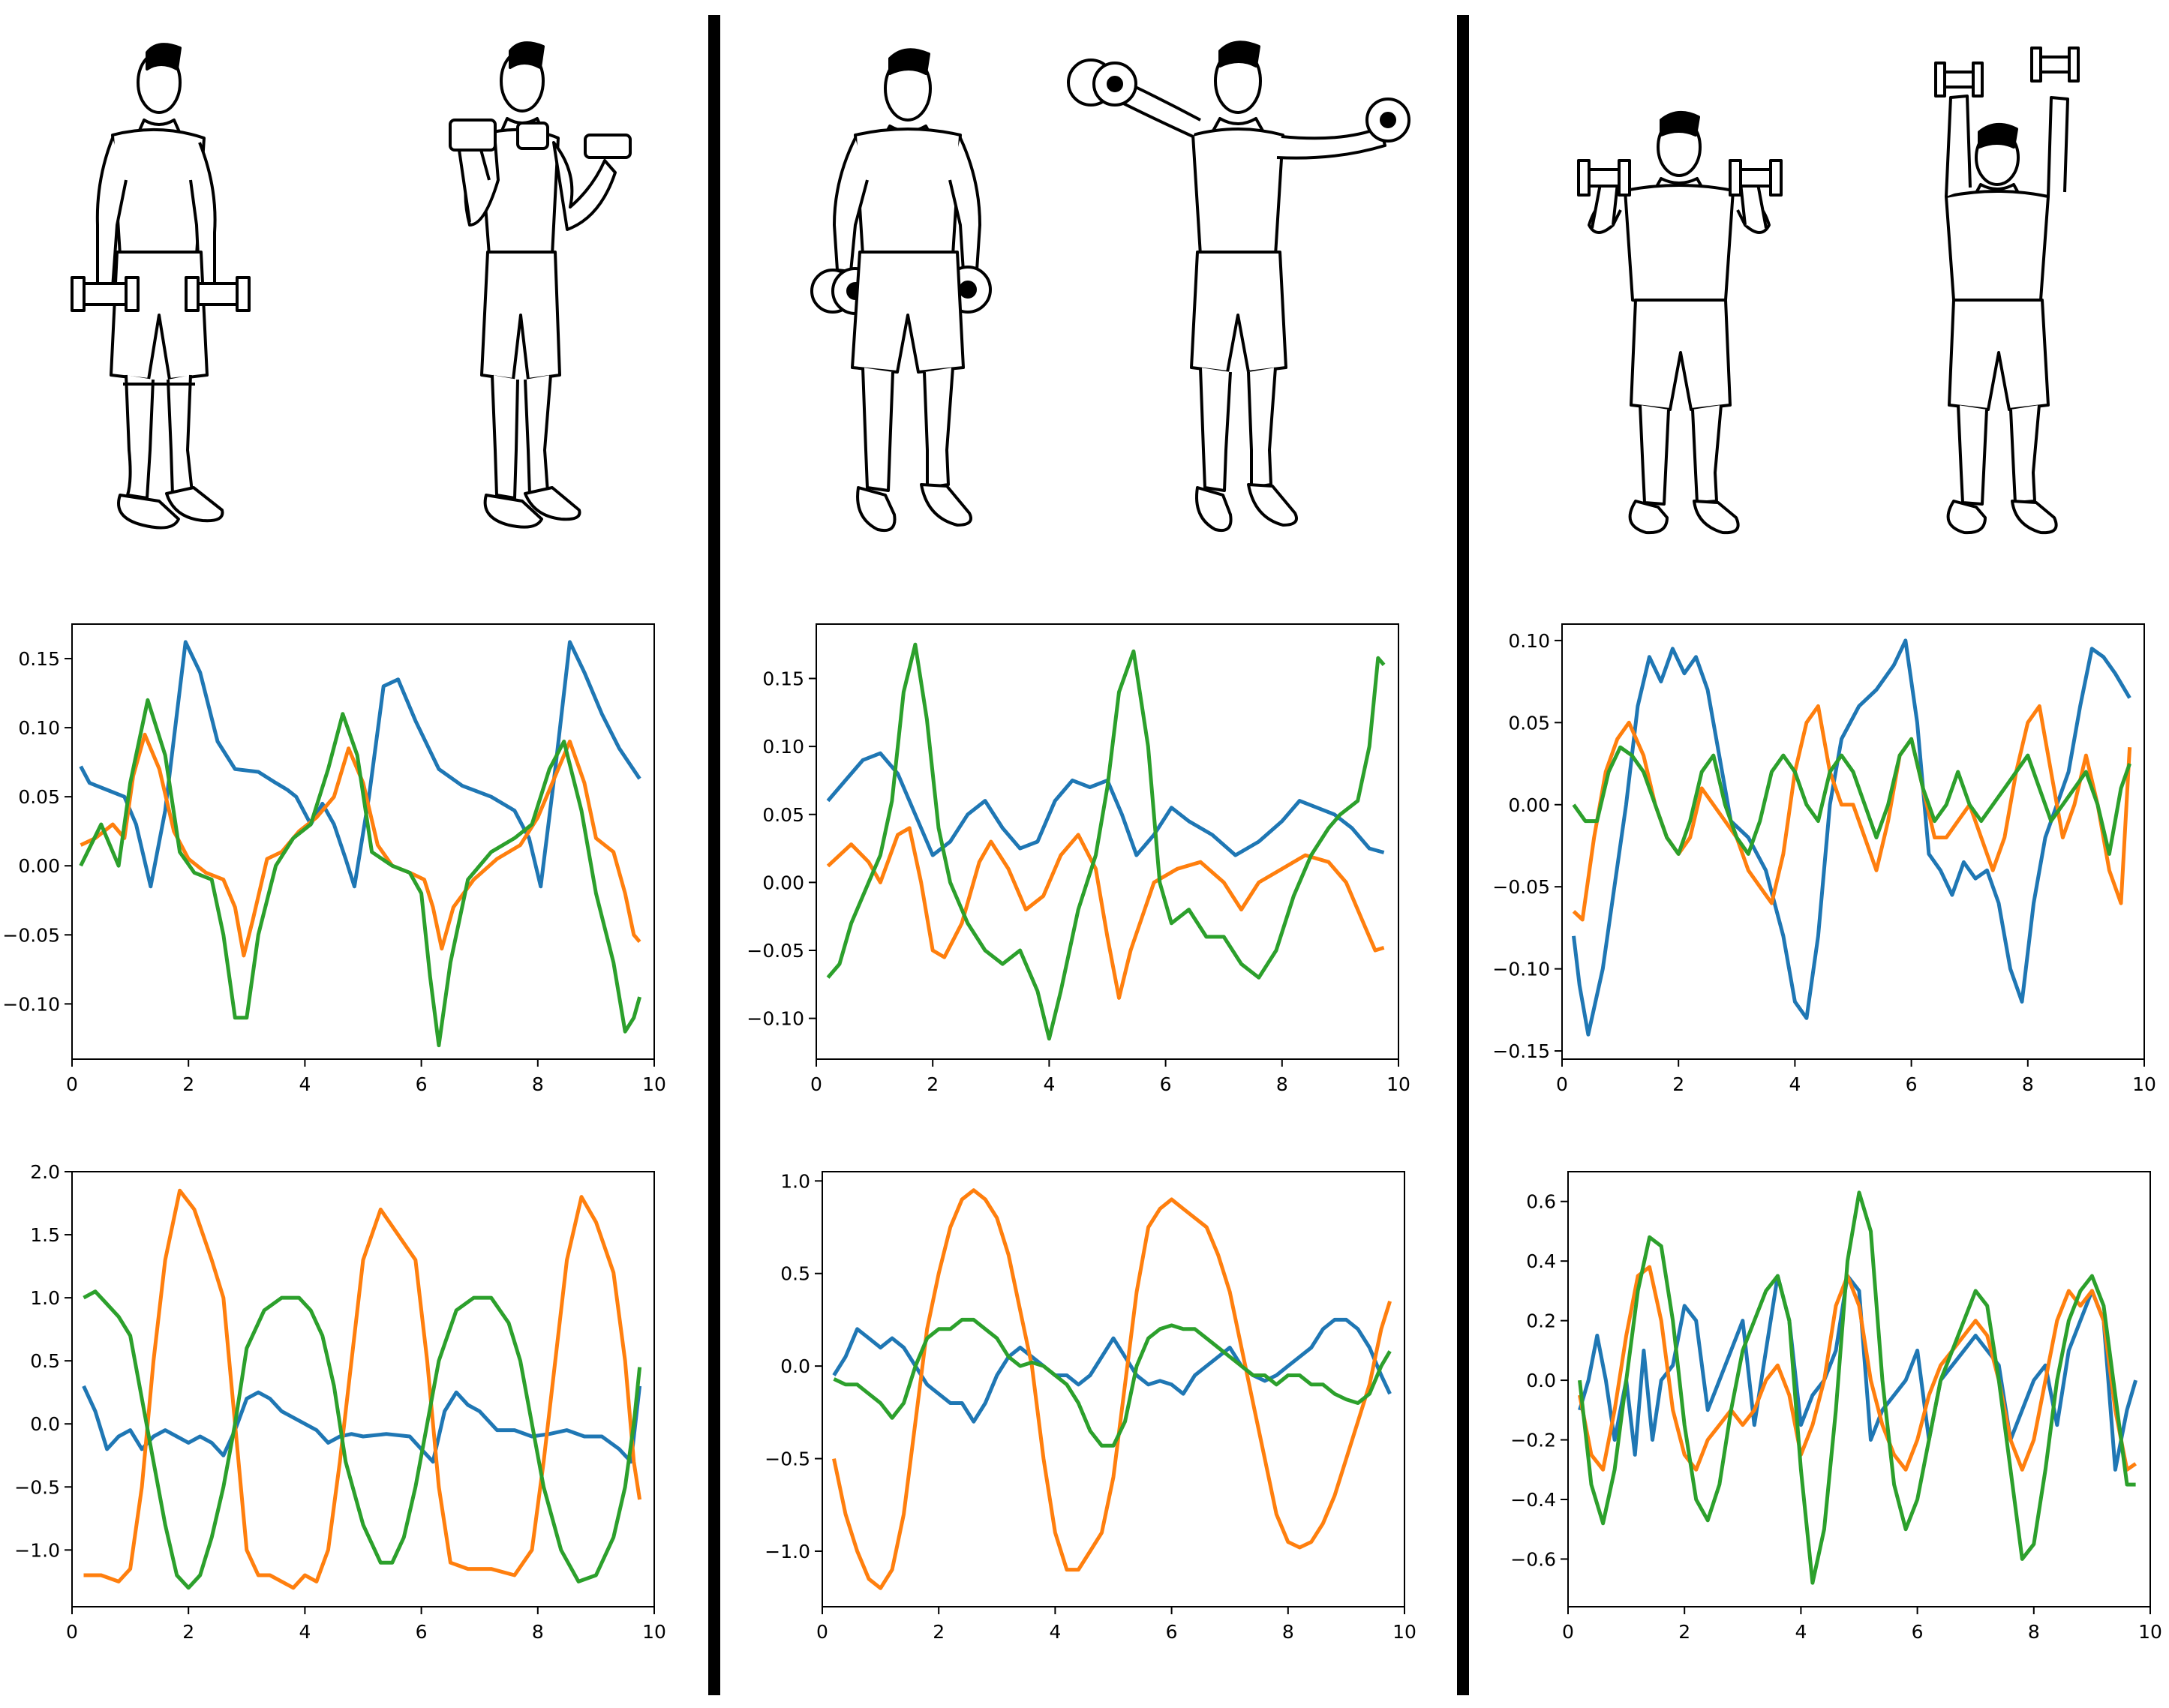  What do you see at coordinates (1541, 1321) in the screenshot?
I see `y-tick-label: 0.2` at bounding box center [1541, 1321].